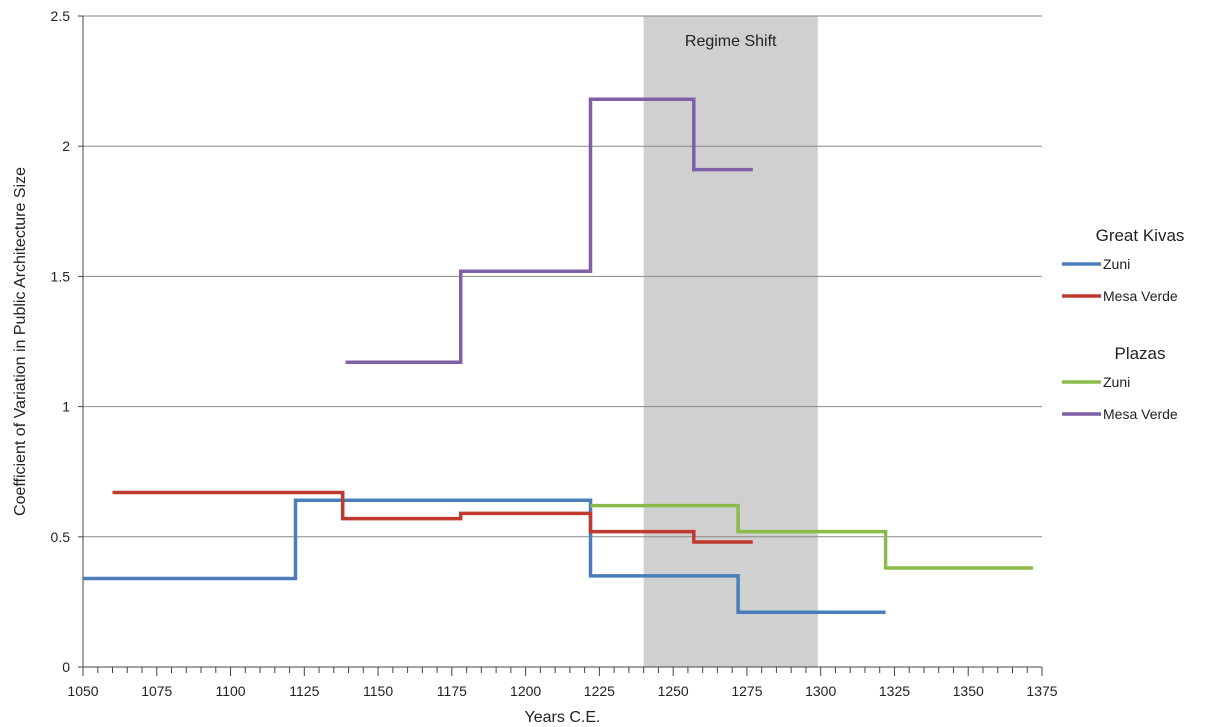 The width and height of the screenshot is (1207, 727). I want to click on series-line-plazas-mesa-verde, so click(549, 231).